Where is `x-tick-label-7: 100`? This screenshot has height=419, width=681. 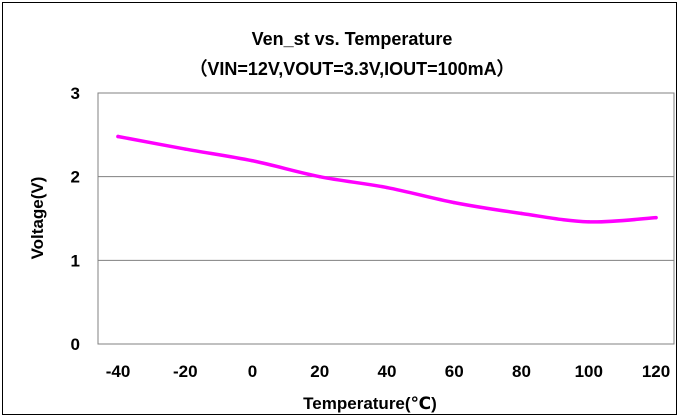
x-tick-label-7: 100 is located at coordinates (589, 371).